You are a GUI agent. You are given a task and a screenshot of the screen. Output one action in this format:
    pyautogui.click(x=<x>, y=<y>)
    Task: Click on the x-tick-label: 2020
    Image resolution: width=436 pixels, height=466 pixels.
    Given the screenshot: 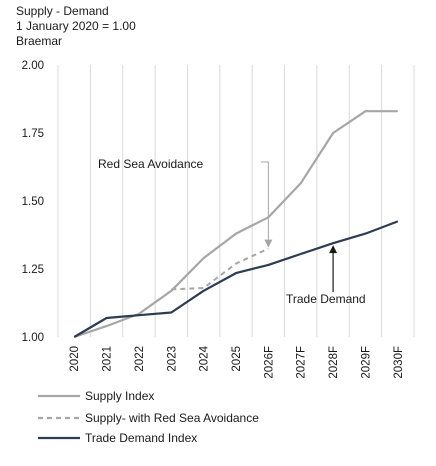 What is the action you would take?
    pyautogui.click(x=75, y=359)
    